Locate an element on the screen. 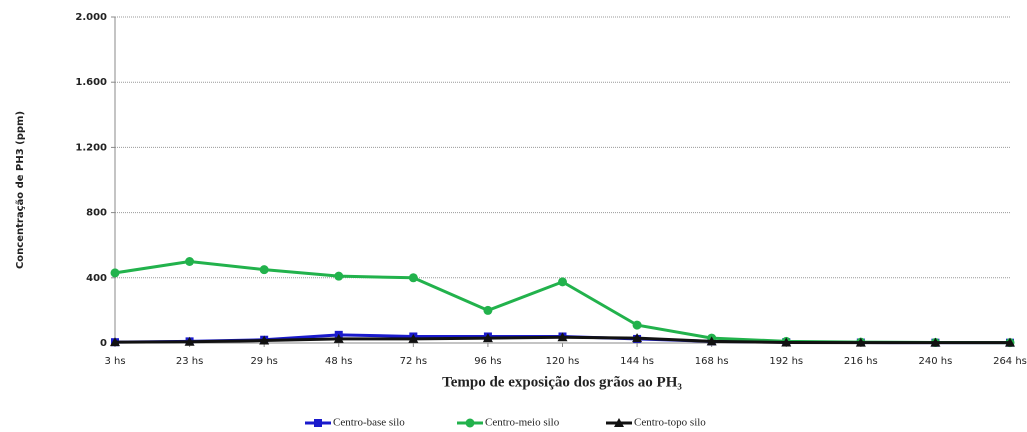 The image size is (1027, 432). x-tick-label: 96 hs is located at coordinates (487, 361).